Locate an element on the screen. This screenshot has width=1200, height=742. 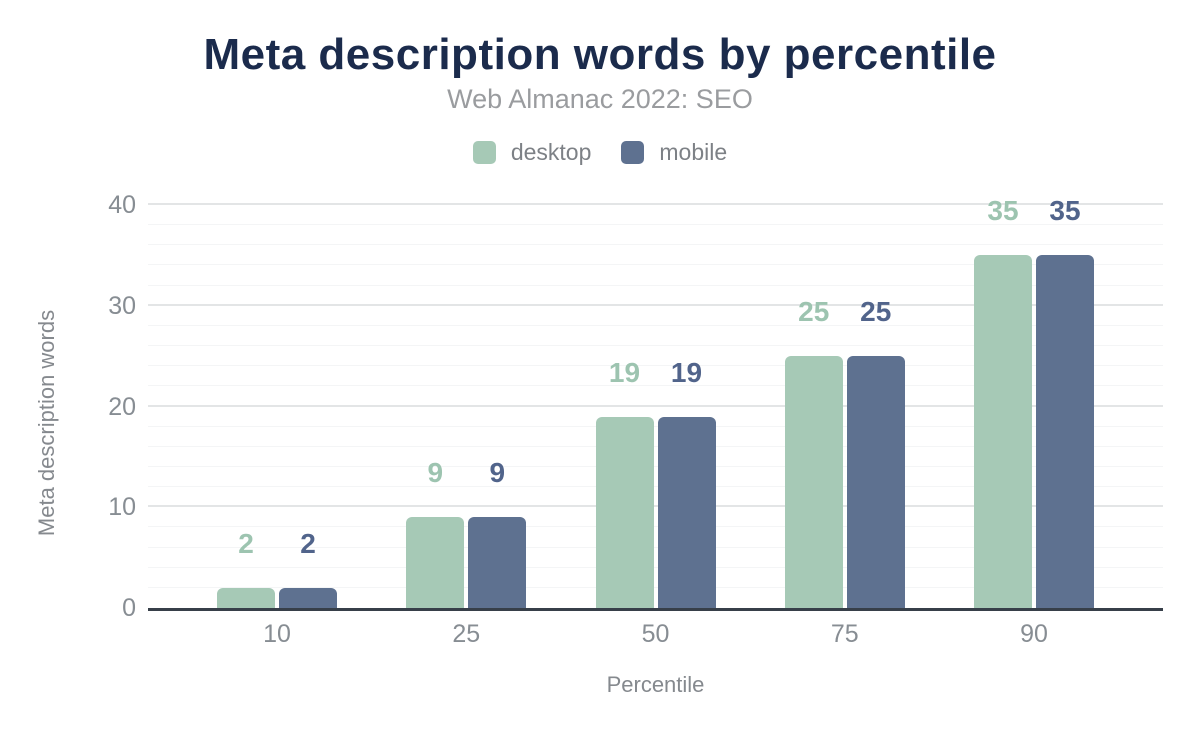
bar-value-label-desktop-p50: 19 is located at coordinates (624, 372).